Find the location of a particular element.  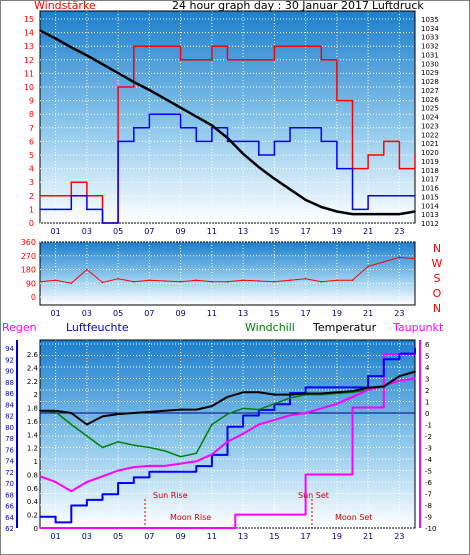

x-tick-label: 23 is located at coordinates (399, 231).